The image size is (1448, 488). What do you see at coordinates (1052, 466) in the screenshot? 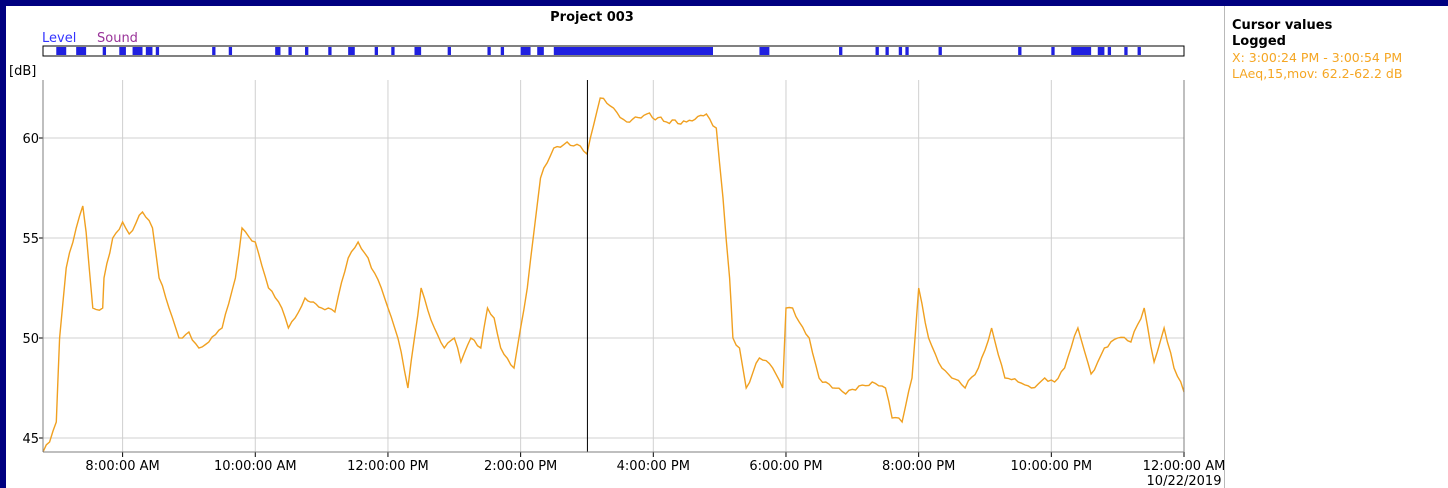
I see `x-tick-label: 10:00:00 PM` at bounding box center [1052, 466].